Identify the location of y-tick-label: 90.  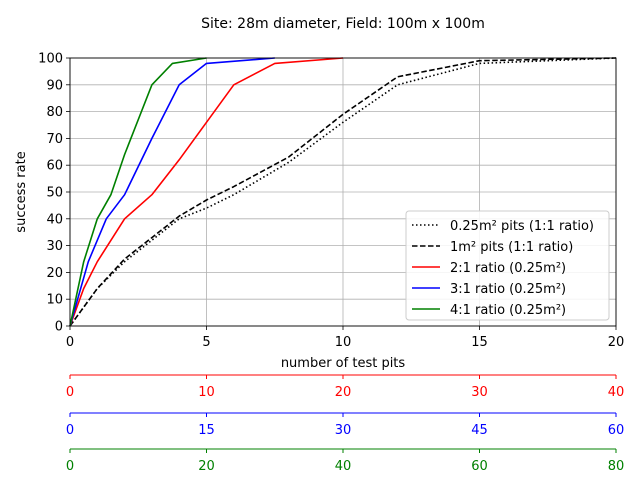
(54, 85).